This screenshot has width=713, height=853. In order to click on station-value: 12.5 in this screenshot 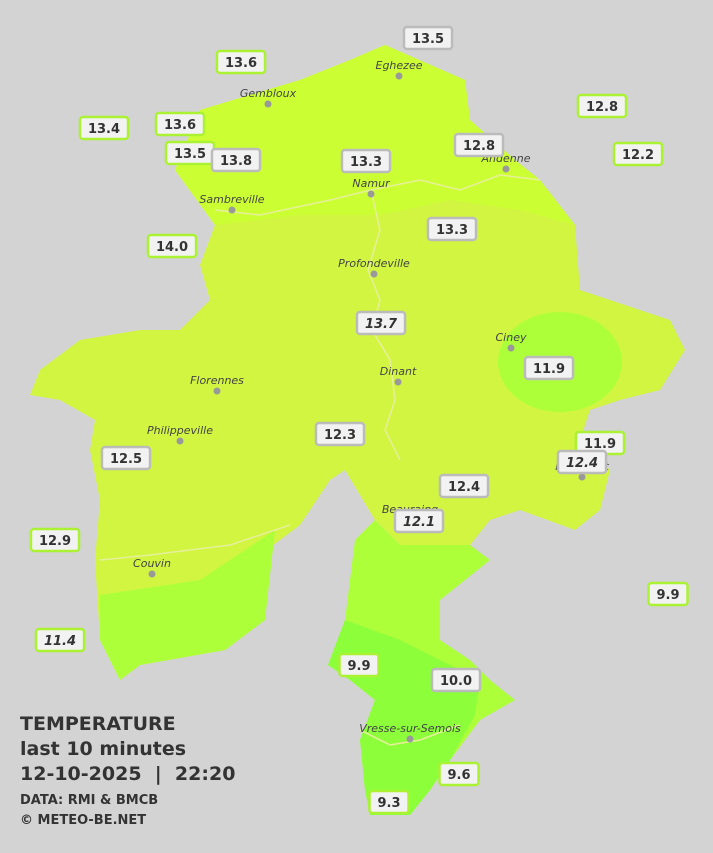, I will do `click(126, 459)`.